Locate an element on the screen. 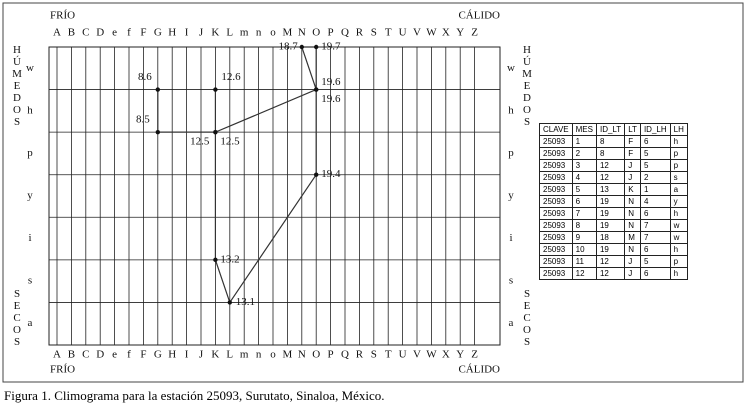 The height and width of the screenshot is (413, 749). table-row: 25093 8 19 N 7 w is located at coordinates (613, 225).